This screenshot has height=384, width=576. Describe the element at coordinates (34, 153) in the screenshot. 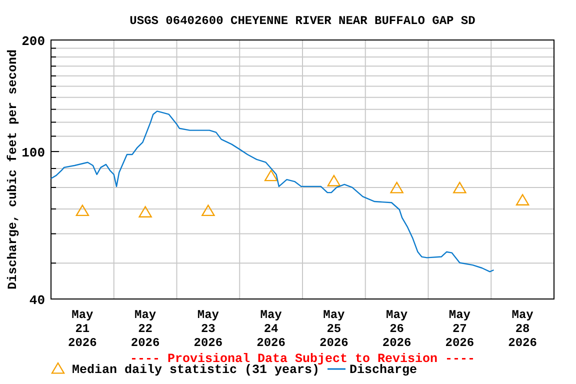

I see `y-tick-label: 100` at that location.